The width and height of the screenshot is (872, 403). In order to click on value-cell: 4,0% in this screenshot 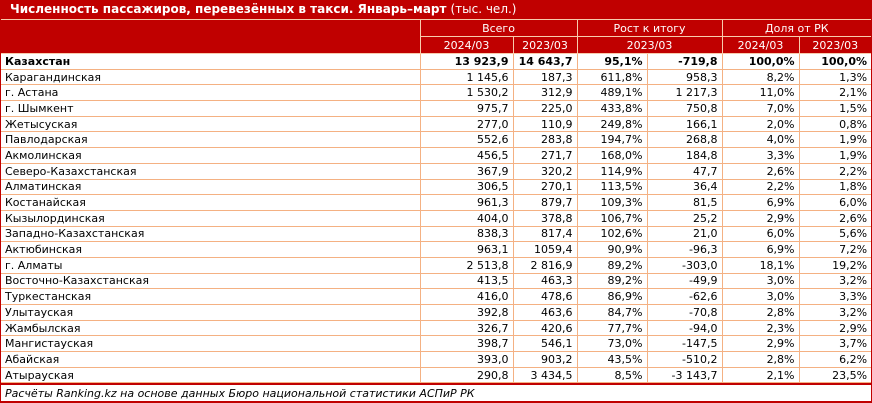, I will do `click(760, 140)`.